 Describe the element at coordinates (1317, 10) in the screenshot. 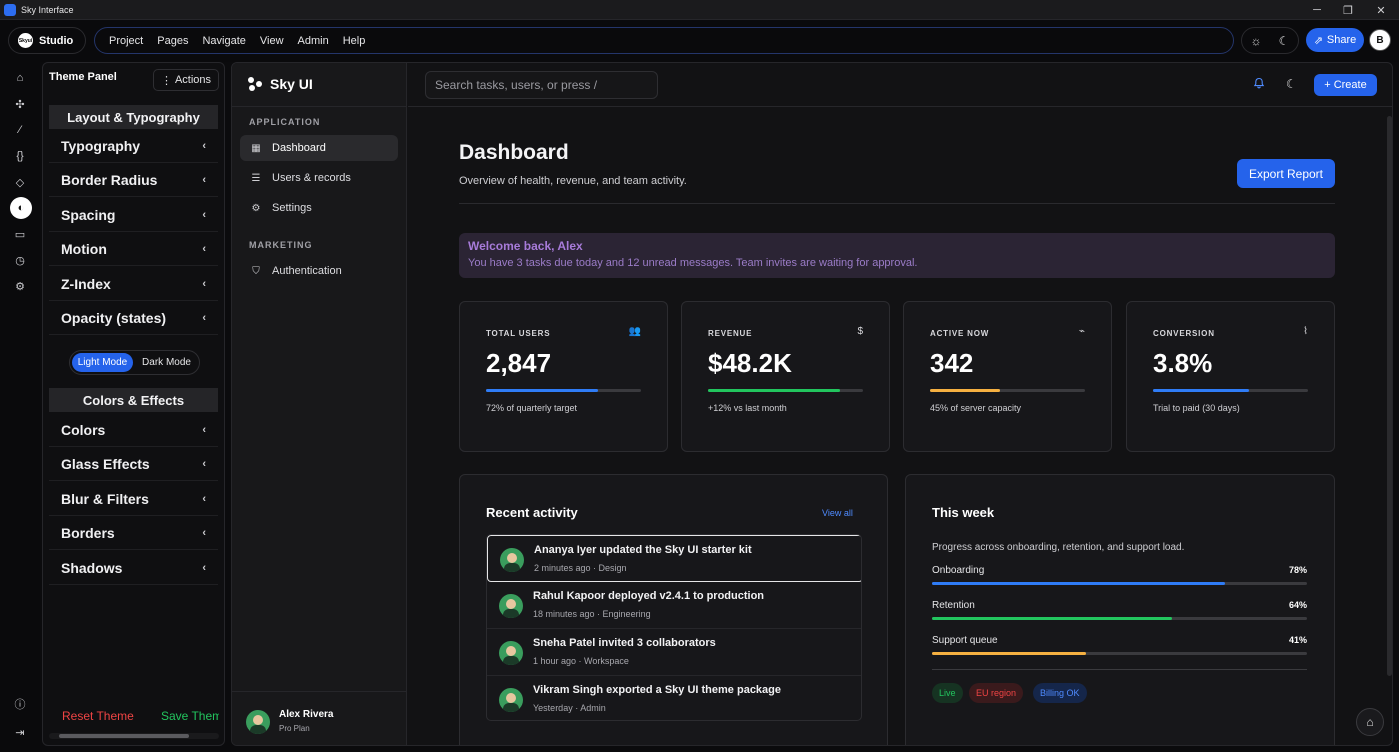

I see `minimize-btn: ─` at that location.